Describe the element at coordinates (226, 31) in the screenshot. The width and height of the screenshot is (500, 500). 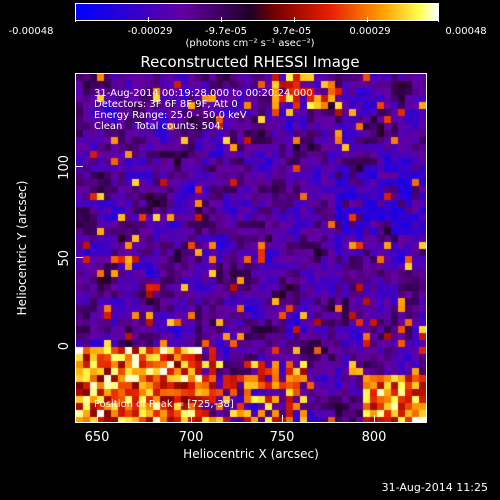
I see `colorbar-label: -9.7e-05` at that location.